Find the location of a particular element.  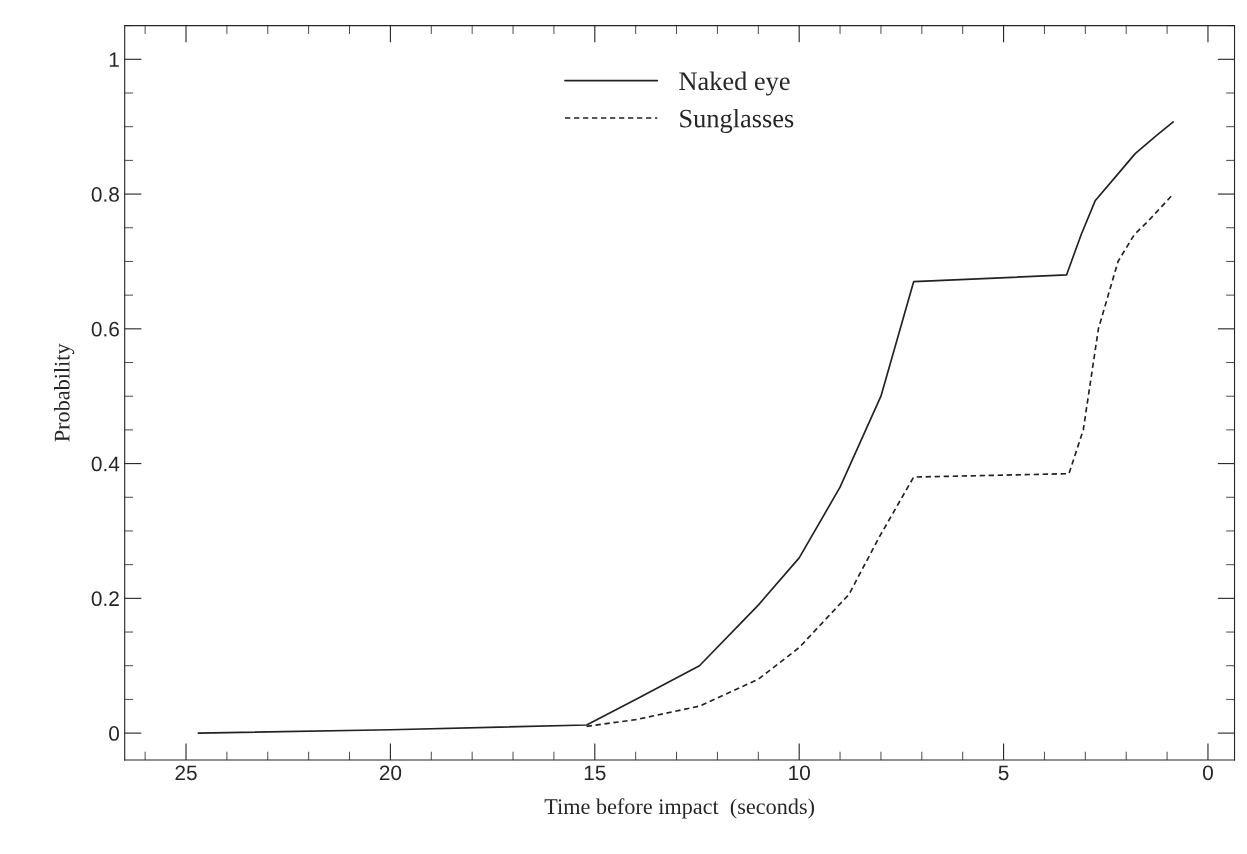

y-tick-label: 1 is located at coordinates (114, 59).